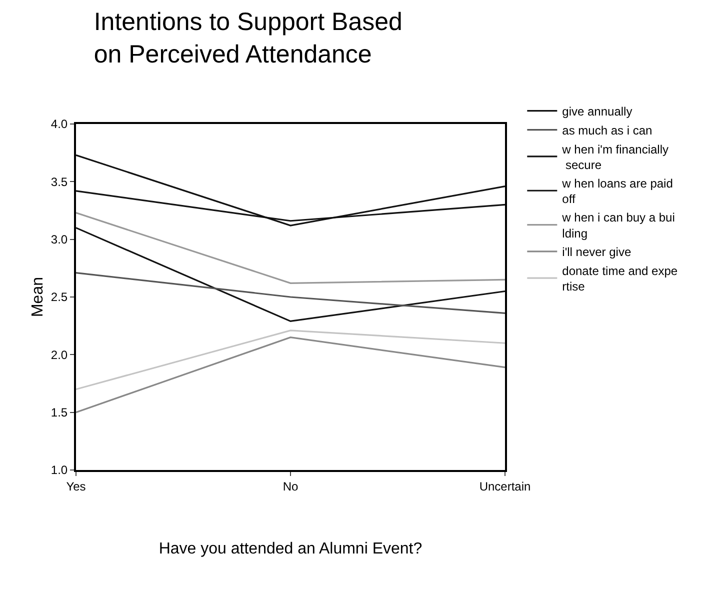 Image resolution: width=722 pixels, height=595 pixels. What do you see at coordinates (37, 297) in the screenshot?
I see `y-axis-title: Mean` at bounding box center [37, 297].